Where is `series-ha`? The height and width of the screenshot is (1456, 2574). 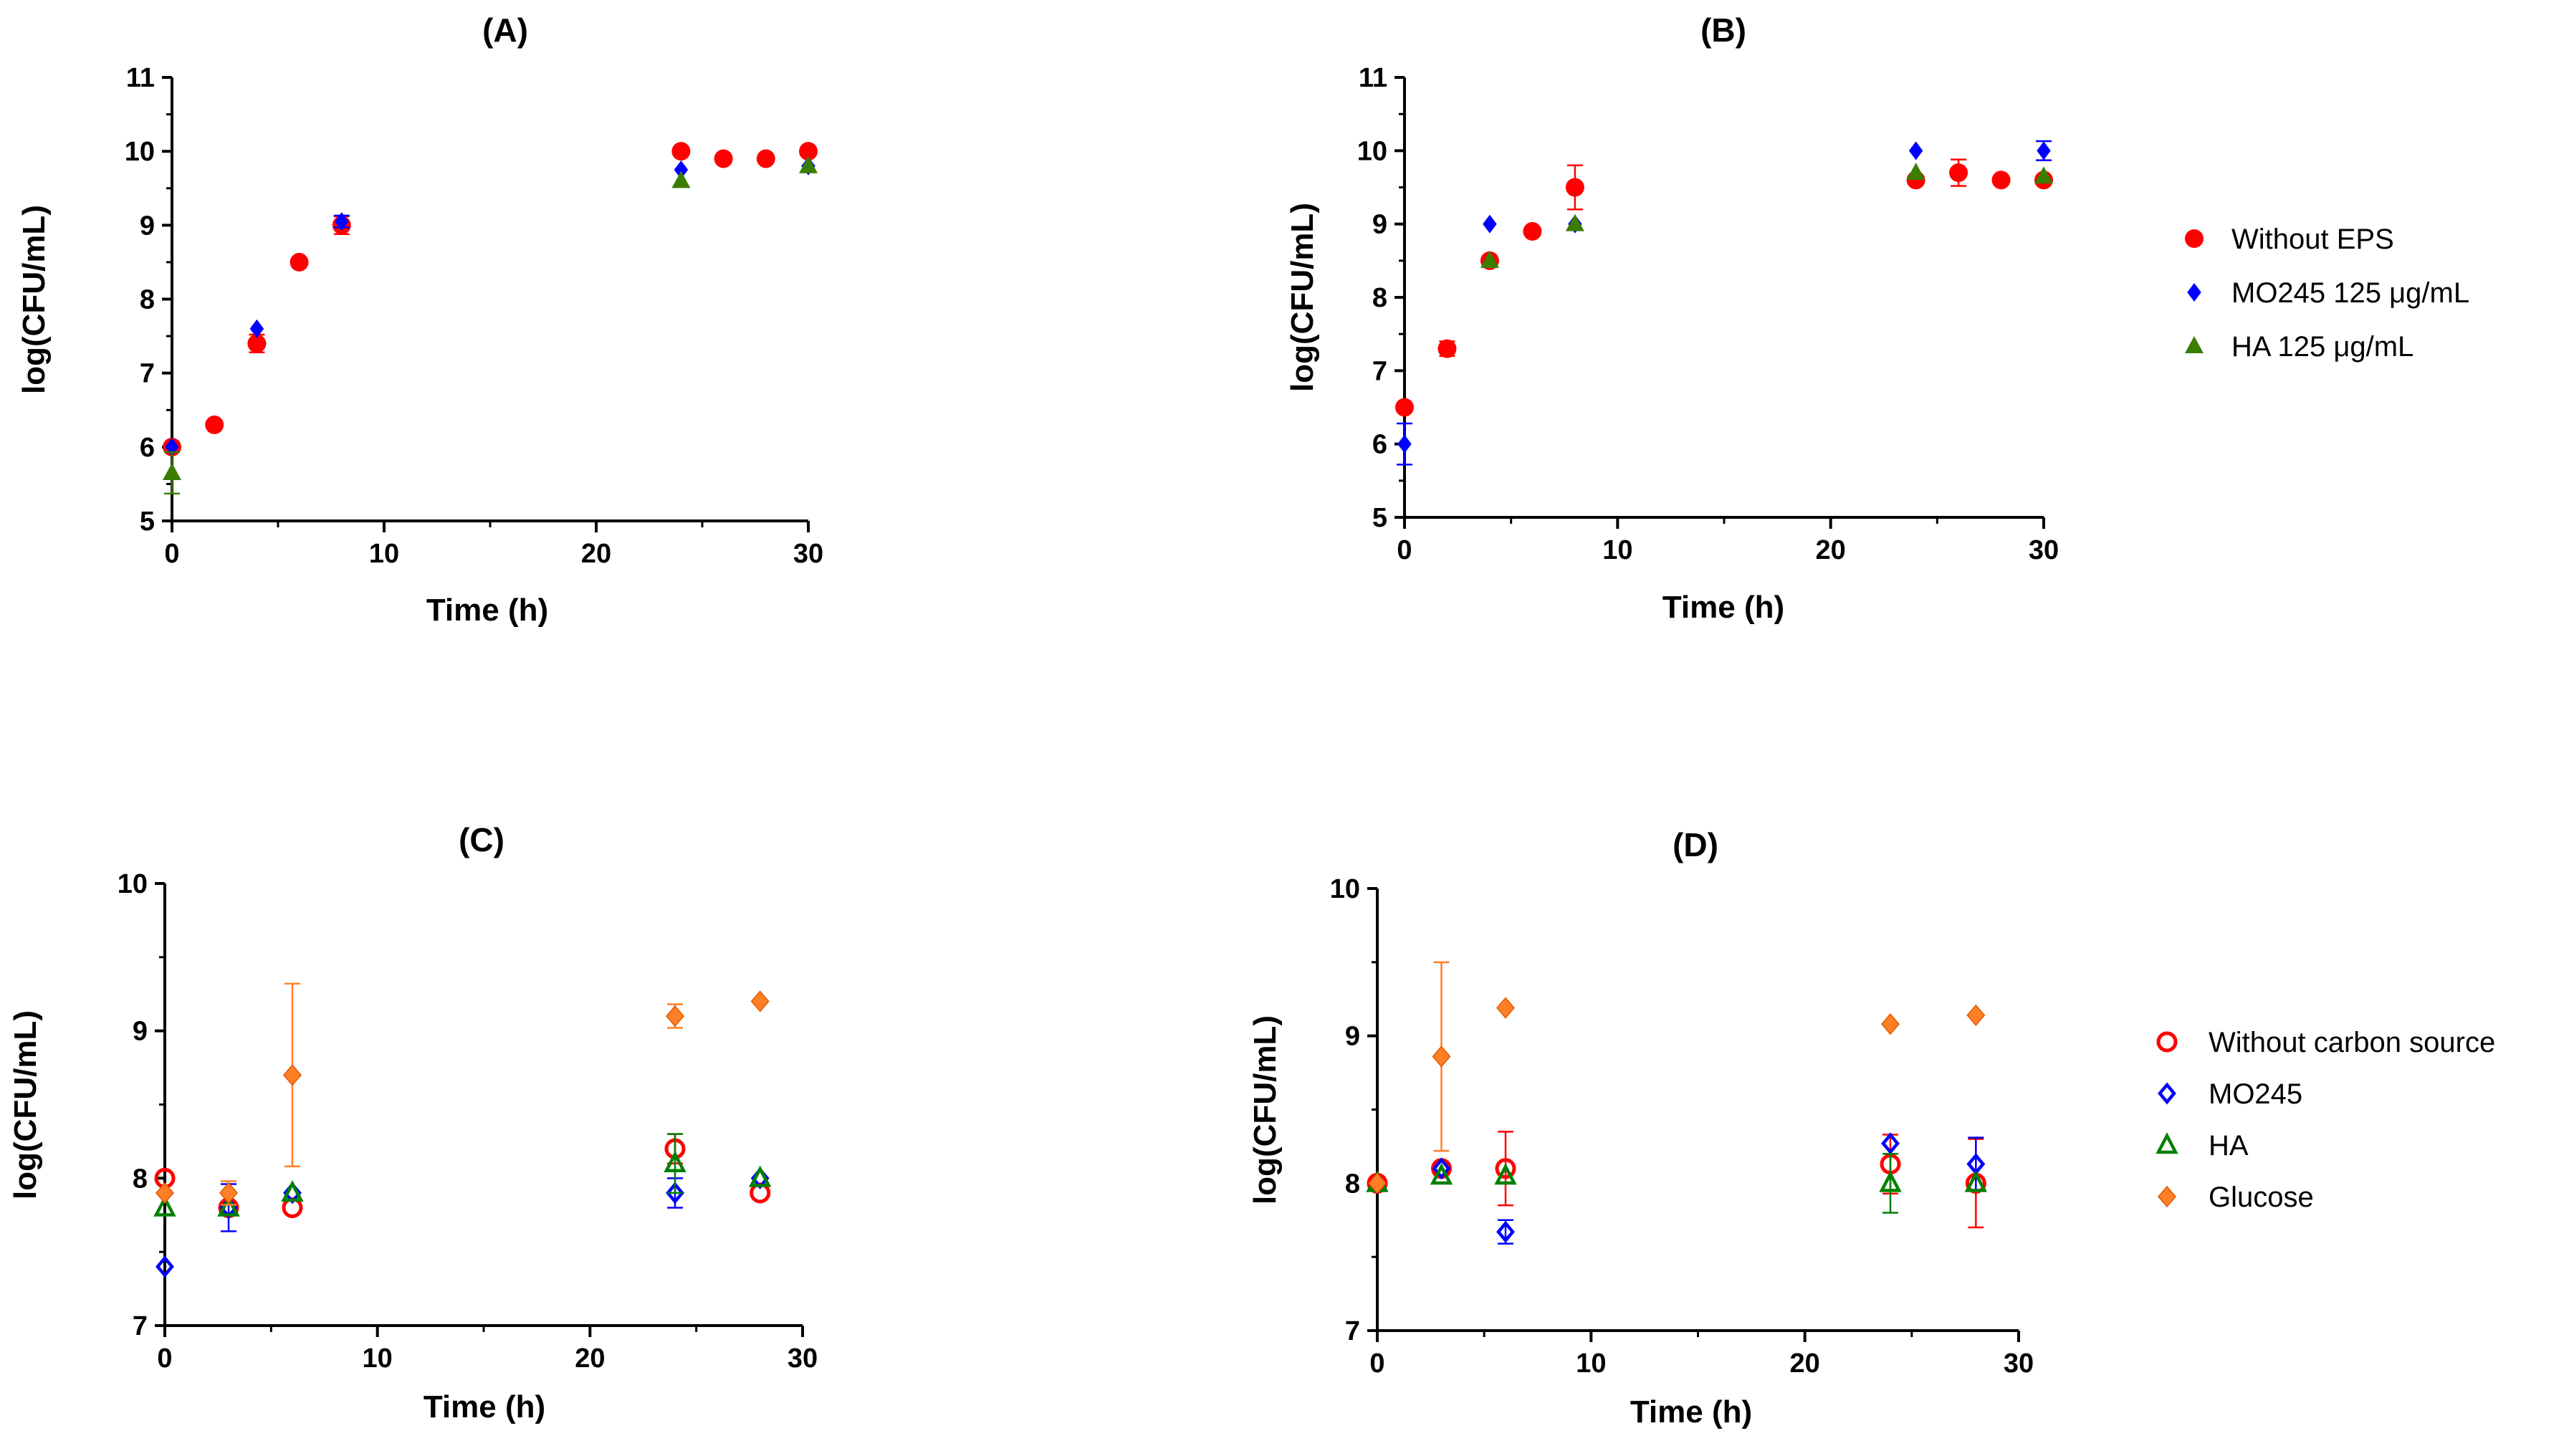
series-ha is located at coordinates (462, 1175).